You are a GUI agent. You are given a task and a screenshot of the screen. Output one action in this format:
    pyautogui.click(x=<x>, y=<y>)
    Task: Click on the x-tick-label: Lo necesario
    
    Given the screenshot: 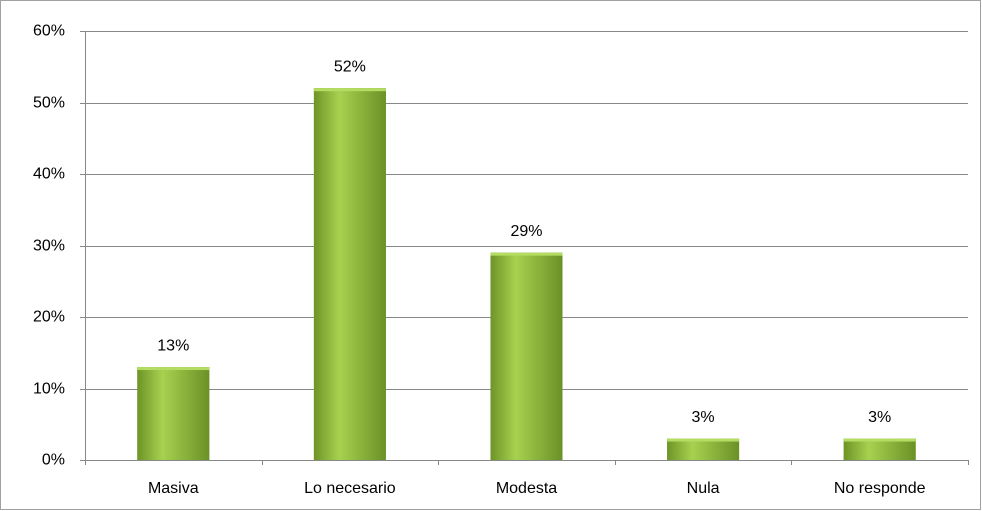 What is the action you would take?
    pyautogui.click(x=350, y=488)
    